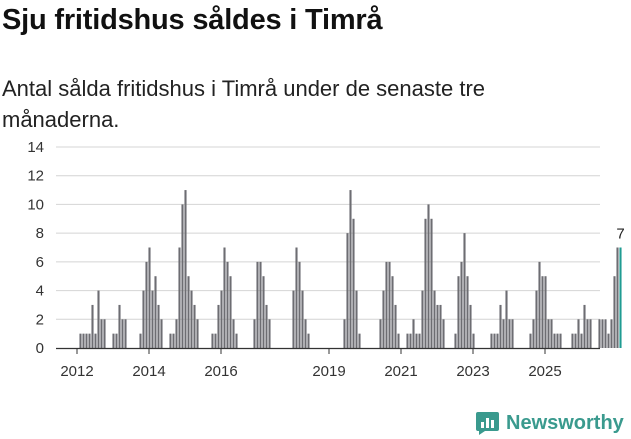 The image size is (631, 439). Describe the element at coordinates (40, 348) in the screenshot. I see `y-tick-label: 0` at that location.